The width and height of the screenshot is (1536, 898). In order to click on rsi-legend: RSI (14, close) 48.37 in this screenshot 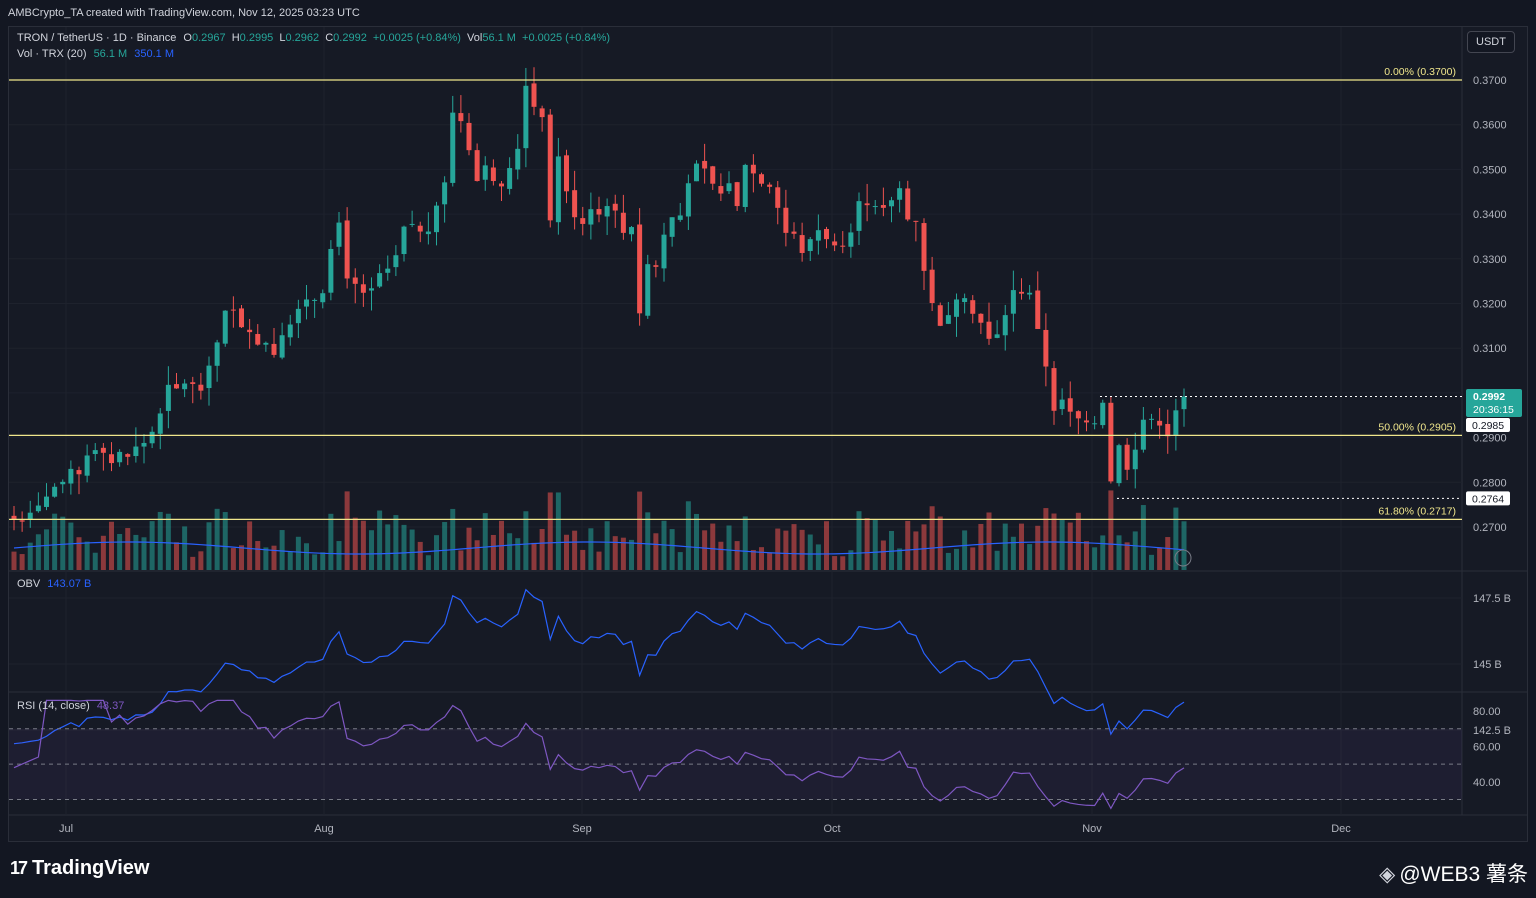, I will do `click(70, 706)`.